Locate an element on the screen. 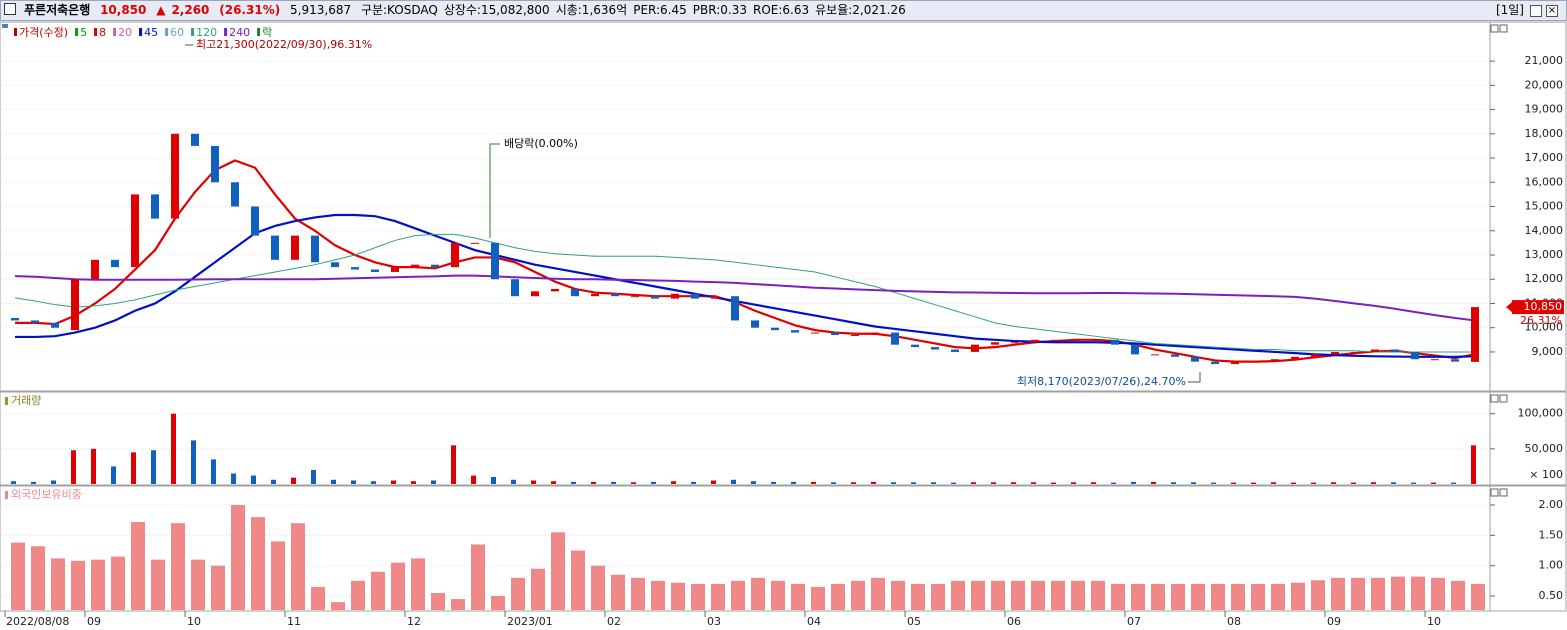  x-tick-label: 12 is located at coordinates (414, 621).